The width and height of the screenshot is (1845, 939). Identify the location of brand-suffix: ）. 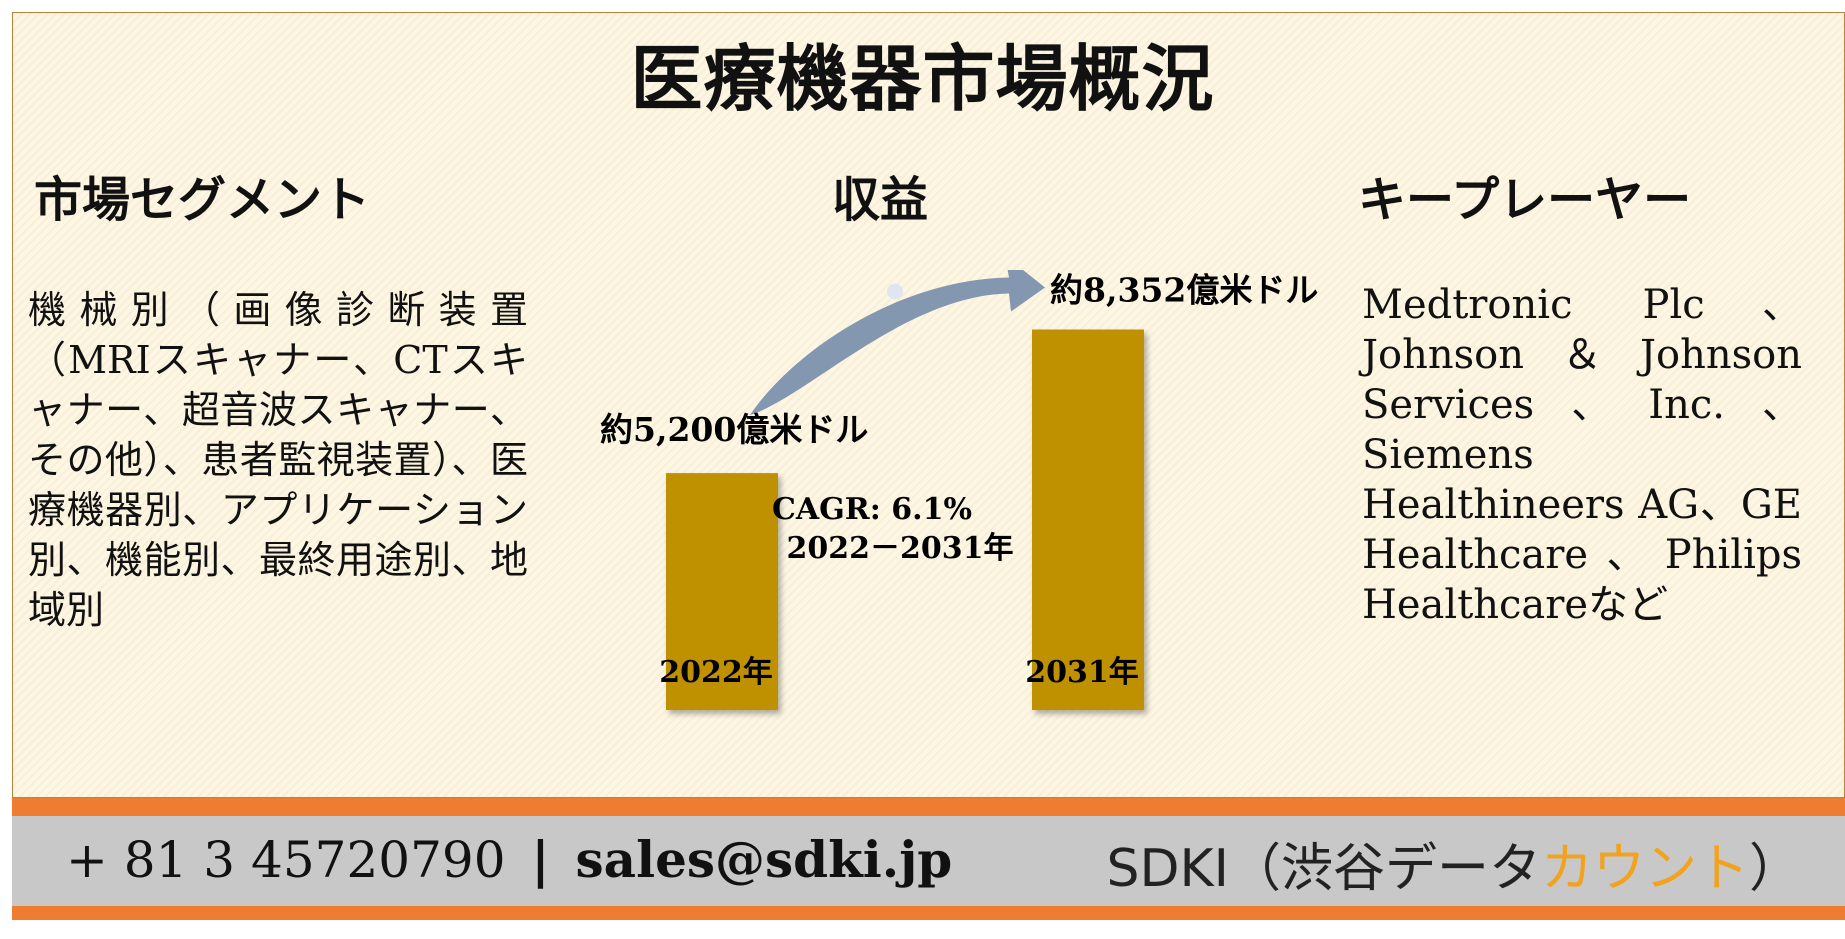
(1774, 869).